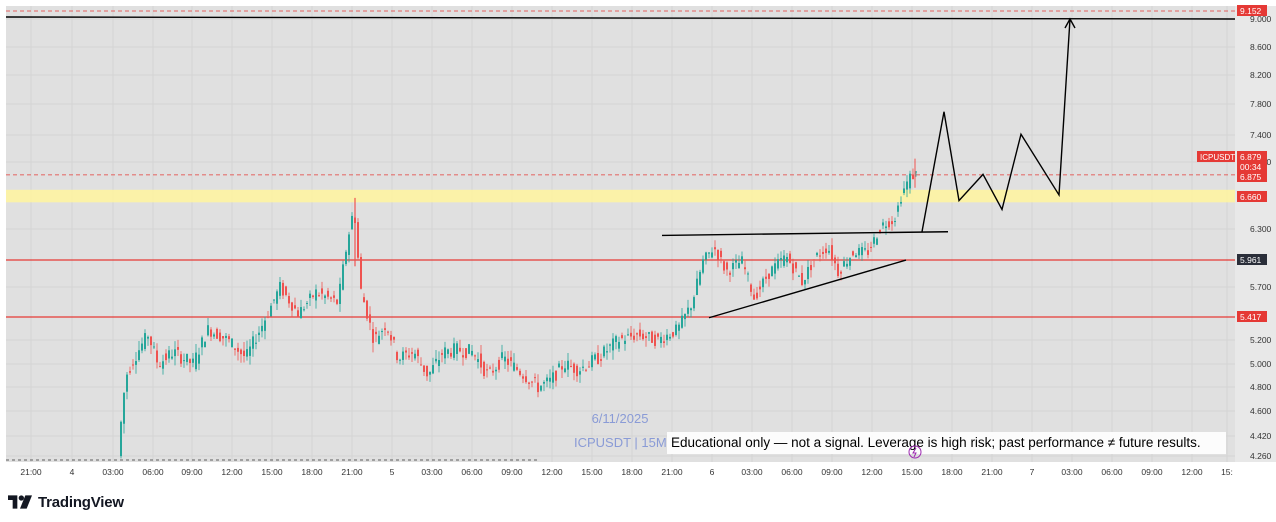  I want to click on price-label-tag, so click(1252, 196).